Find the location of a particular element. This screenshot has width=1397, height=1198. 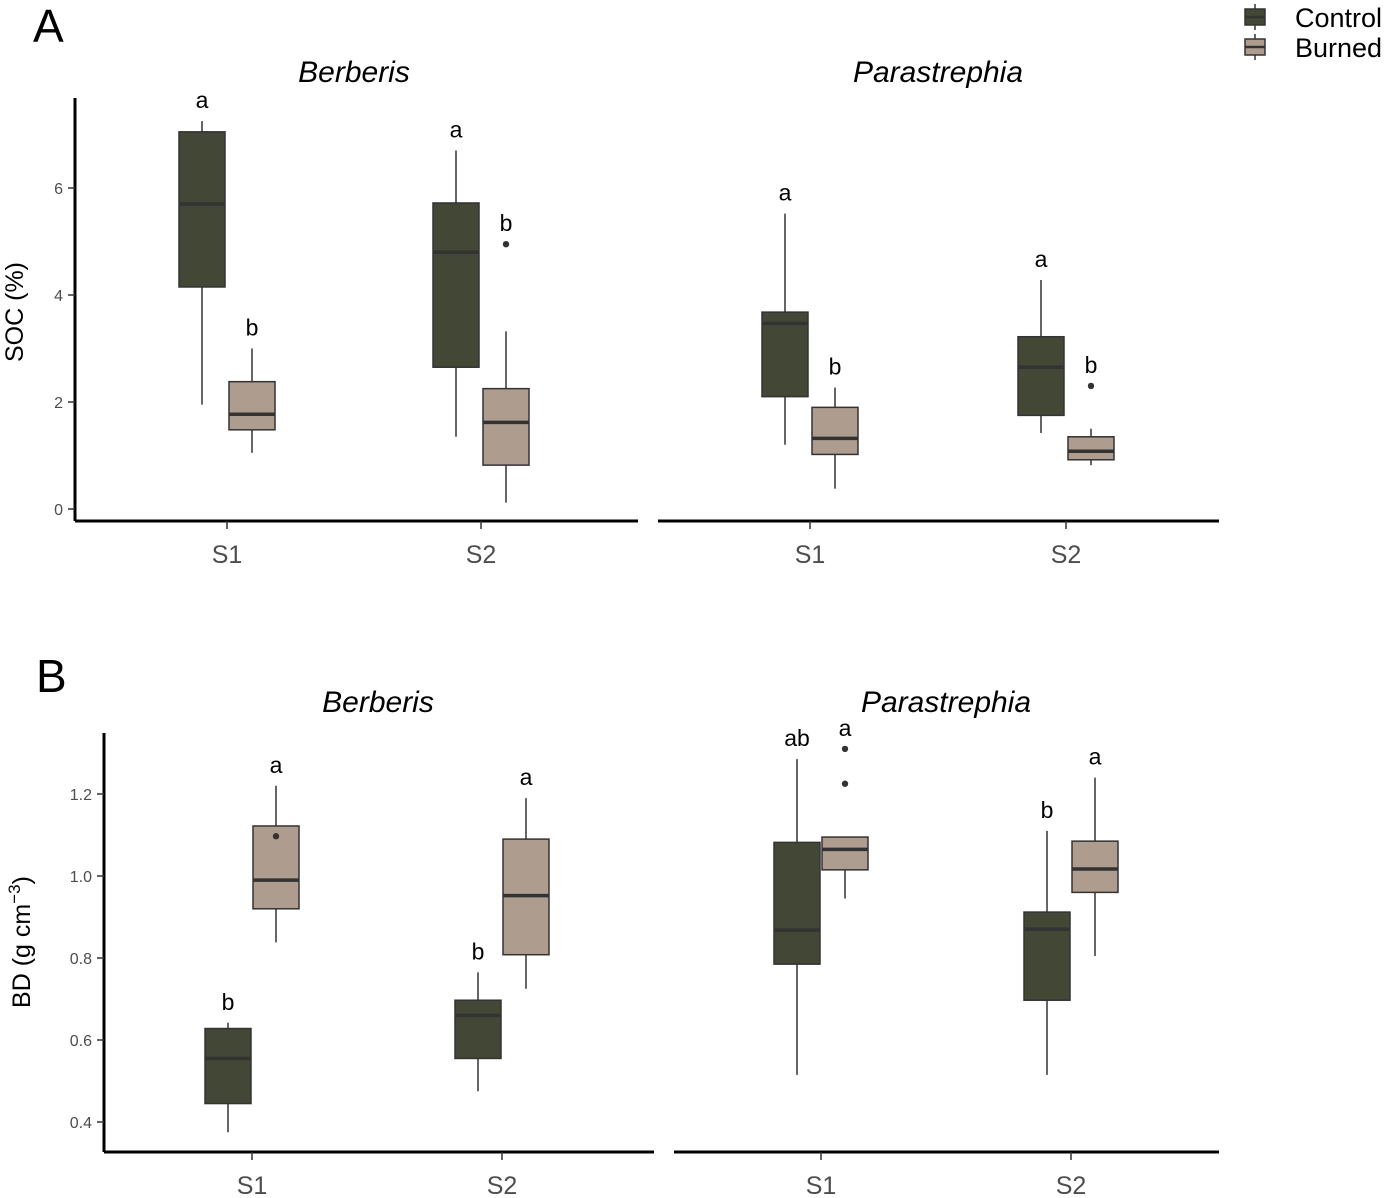

box-b-1-0-control-letter: ab is located at coordinates (797, 738).